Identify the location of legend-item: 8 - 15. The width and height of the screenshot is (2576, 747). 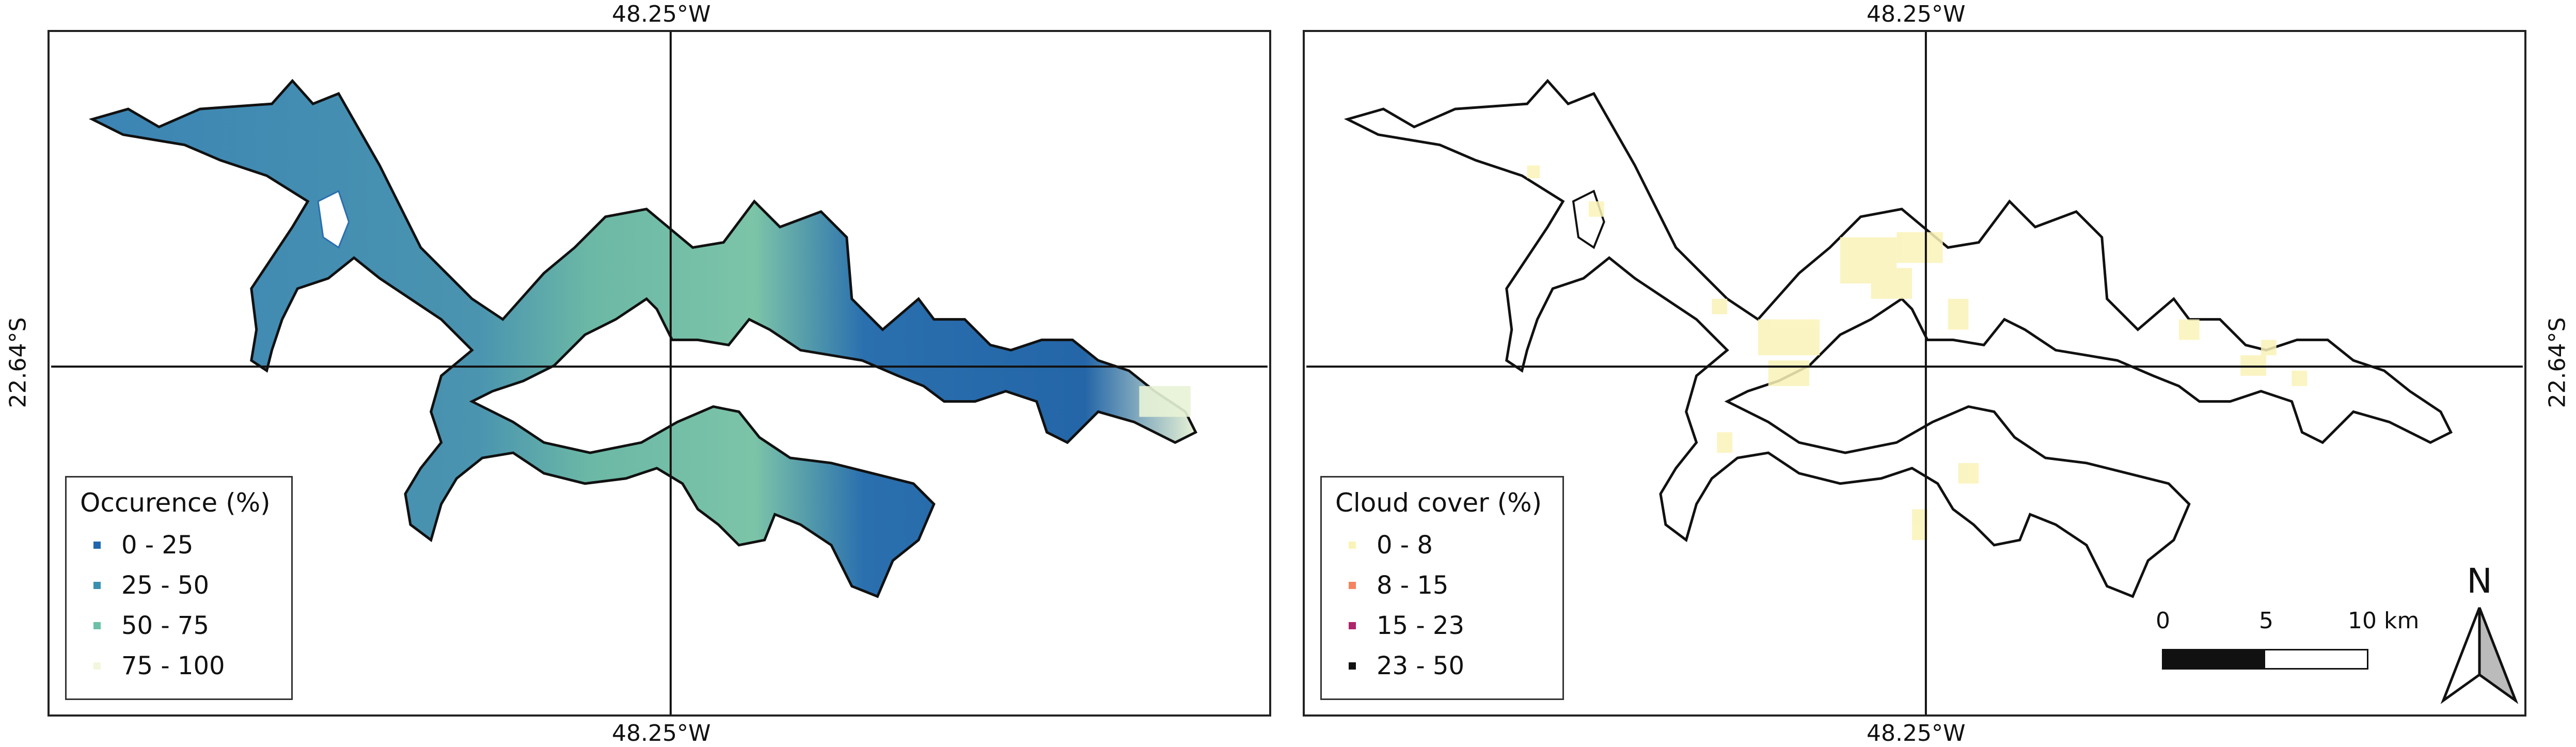
(1438, 585).